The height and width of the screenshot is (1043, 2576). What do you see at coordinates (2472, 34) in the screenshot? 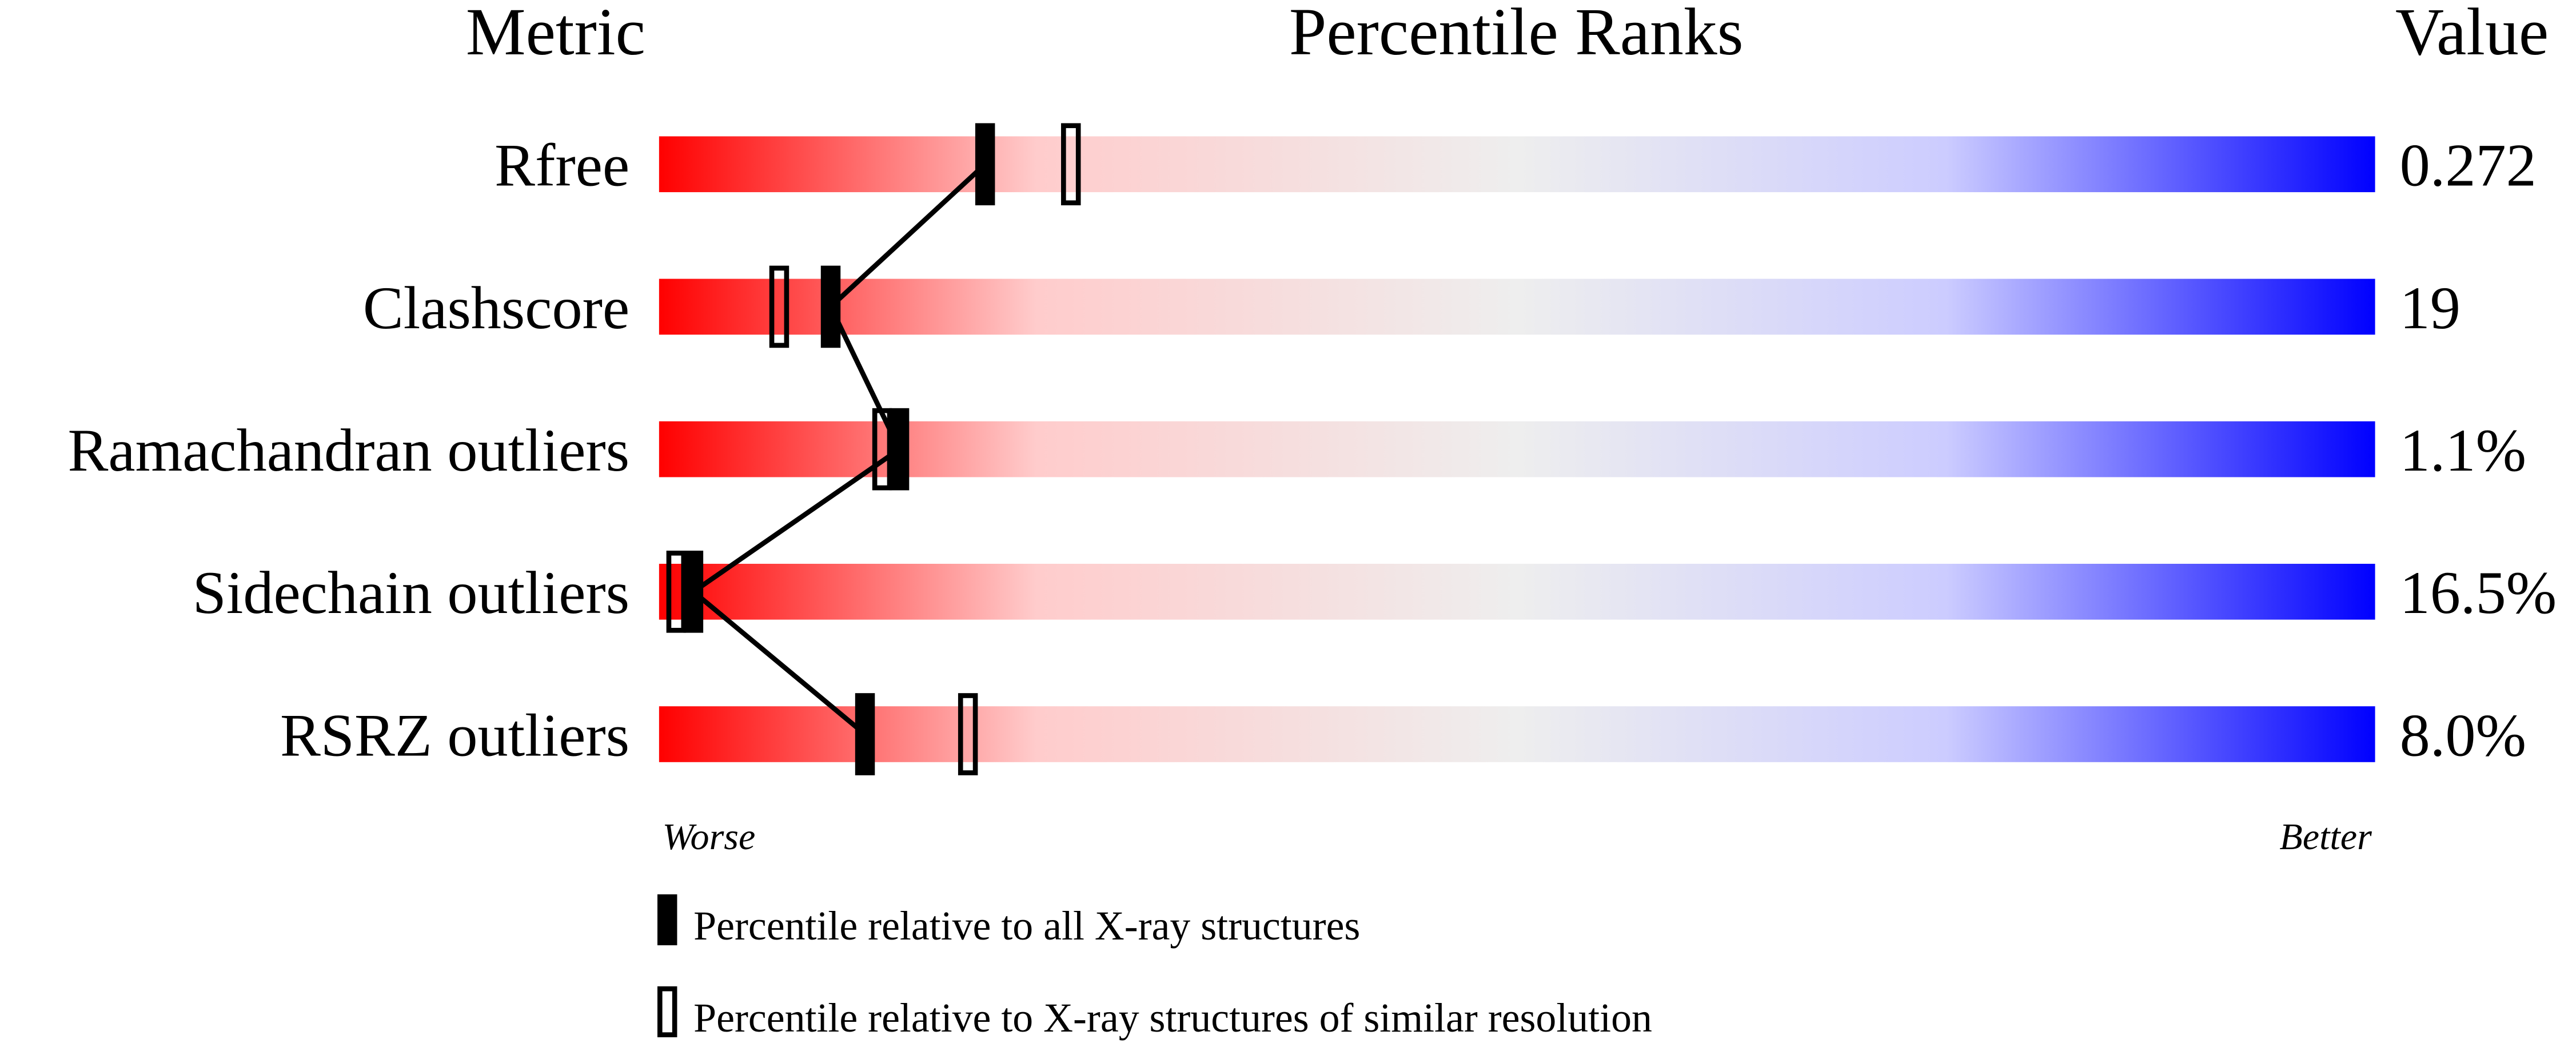
I see `column-header: Value` at bounding box center [2472, 34].